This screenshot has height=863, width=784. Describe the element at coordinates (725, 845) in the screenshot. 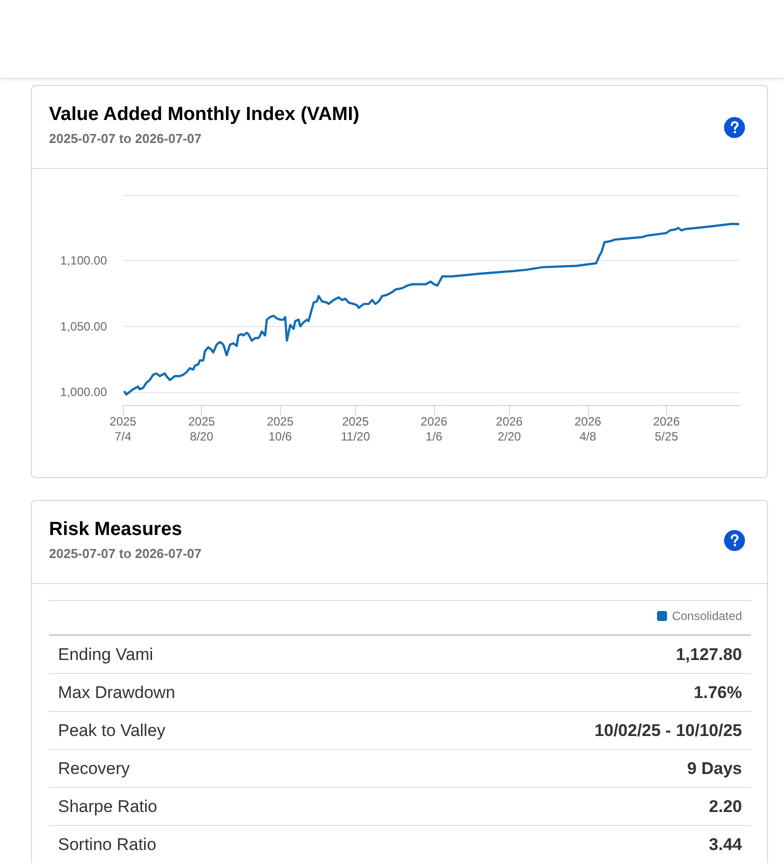

I see `data-label: 3.44` at that location.